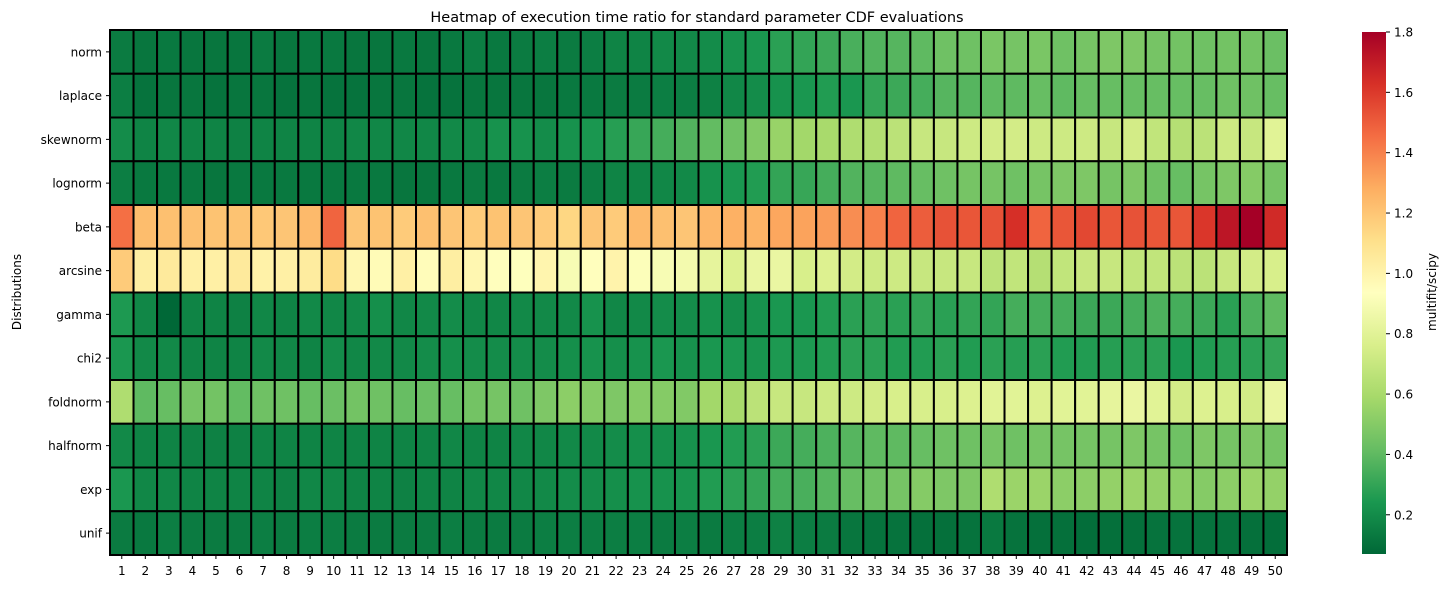 The height and width of the screenshot is (594, 1447). I want to click on x-tick-label: 23, so click(639, 571).